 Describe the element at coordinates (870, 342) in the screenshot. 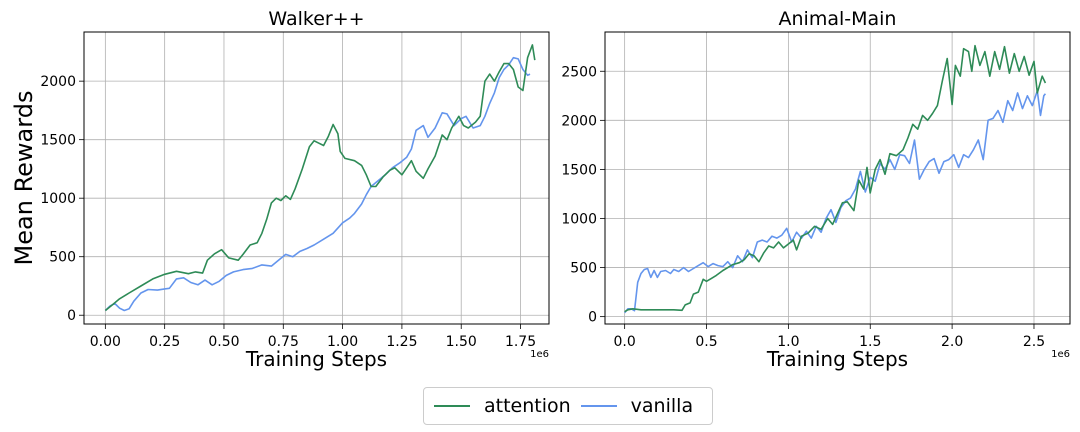

I see `x-tick-label: 1.5` at that location.